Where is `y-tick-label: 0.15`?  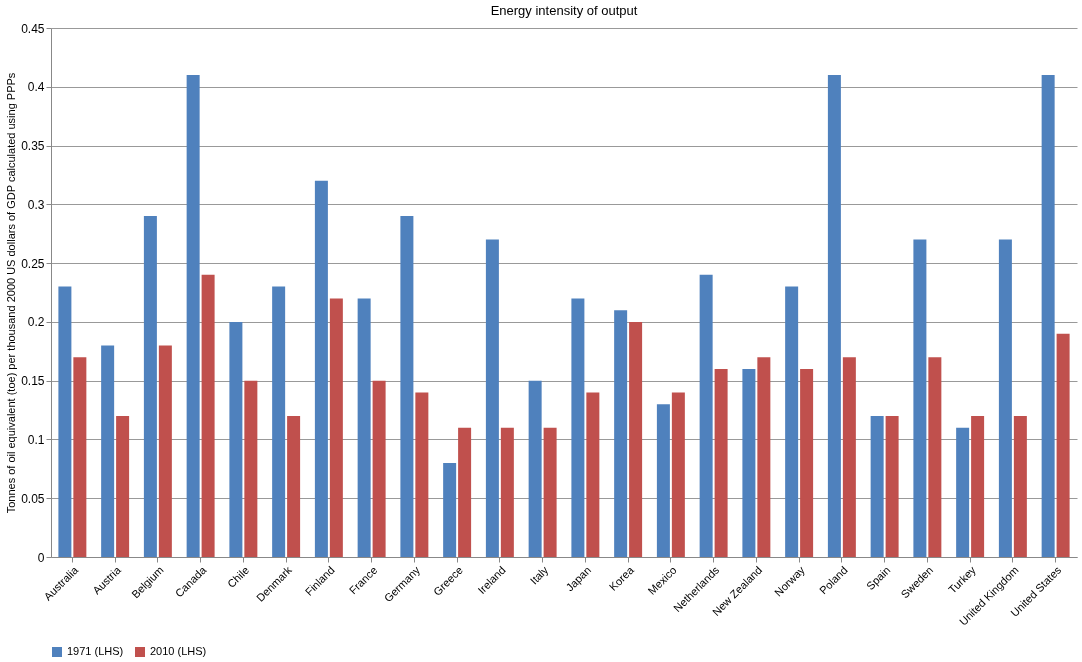
y-tick-label: 0.15 is located at coordinates (33, 381).